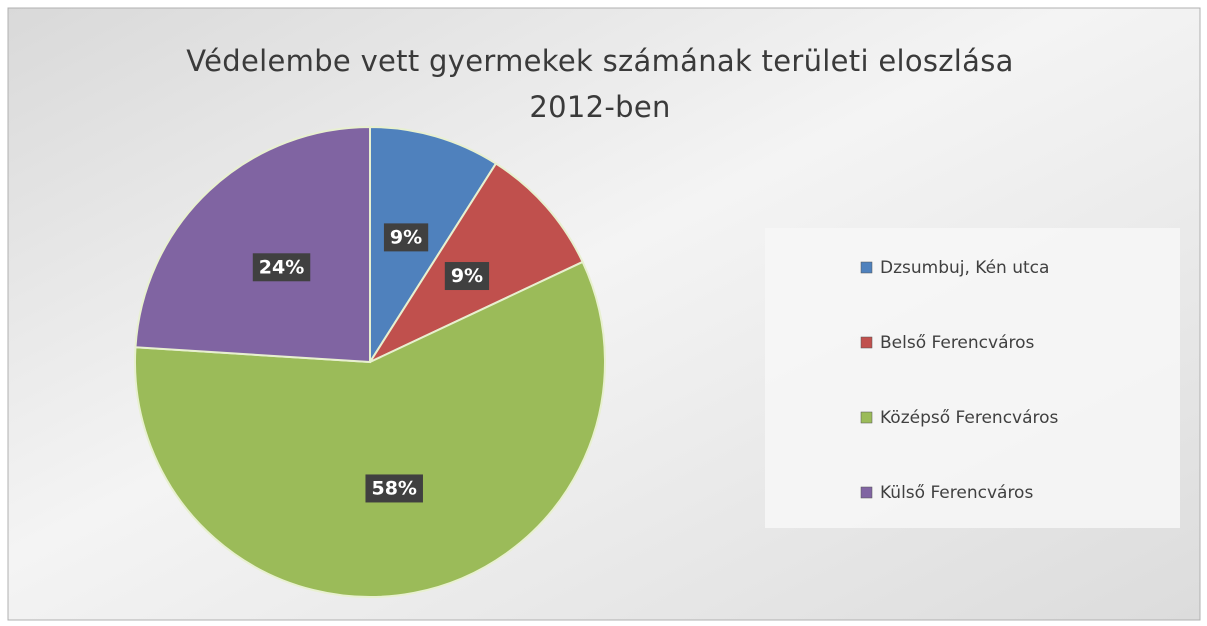  I want to click on legend-label: Belső Ferencváros, so click(957, 343).